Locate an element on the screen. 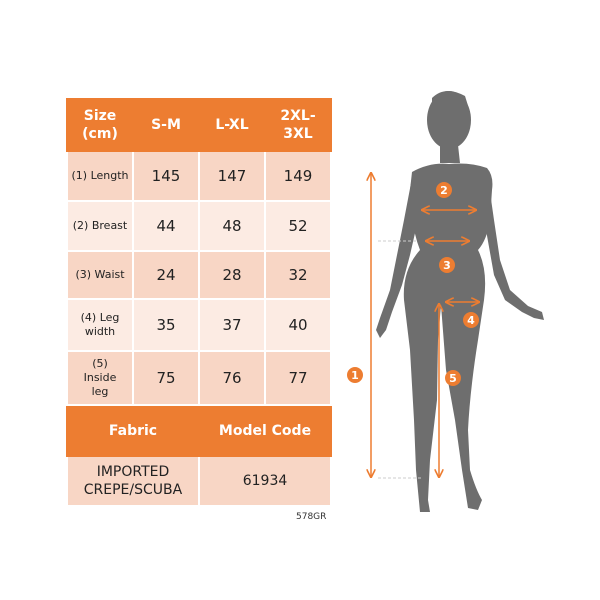  row-label: (3) Waist is located at coordinates (100, 275).